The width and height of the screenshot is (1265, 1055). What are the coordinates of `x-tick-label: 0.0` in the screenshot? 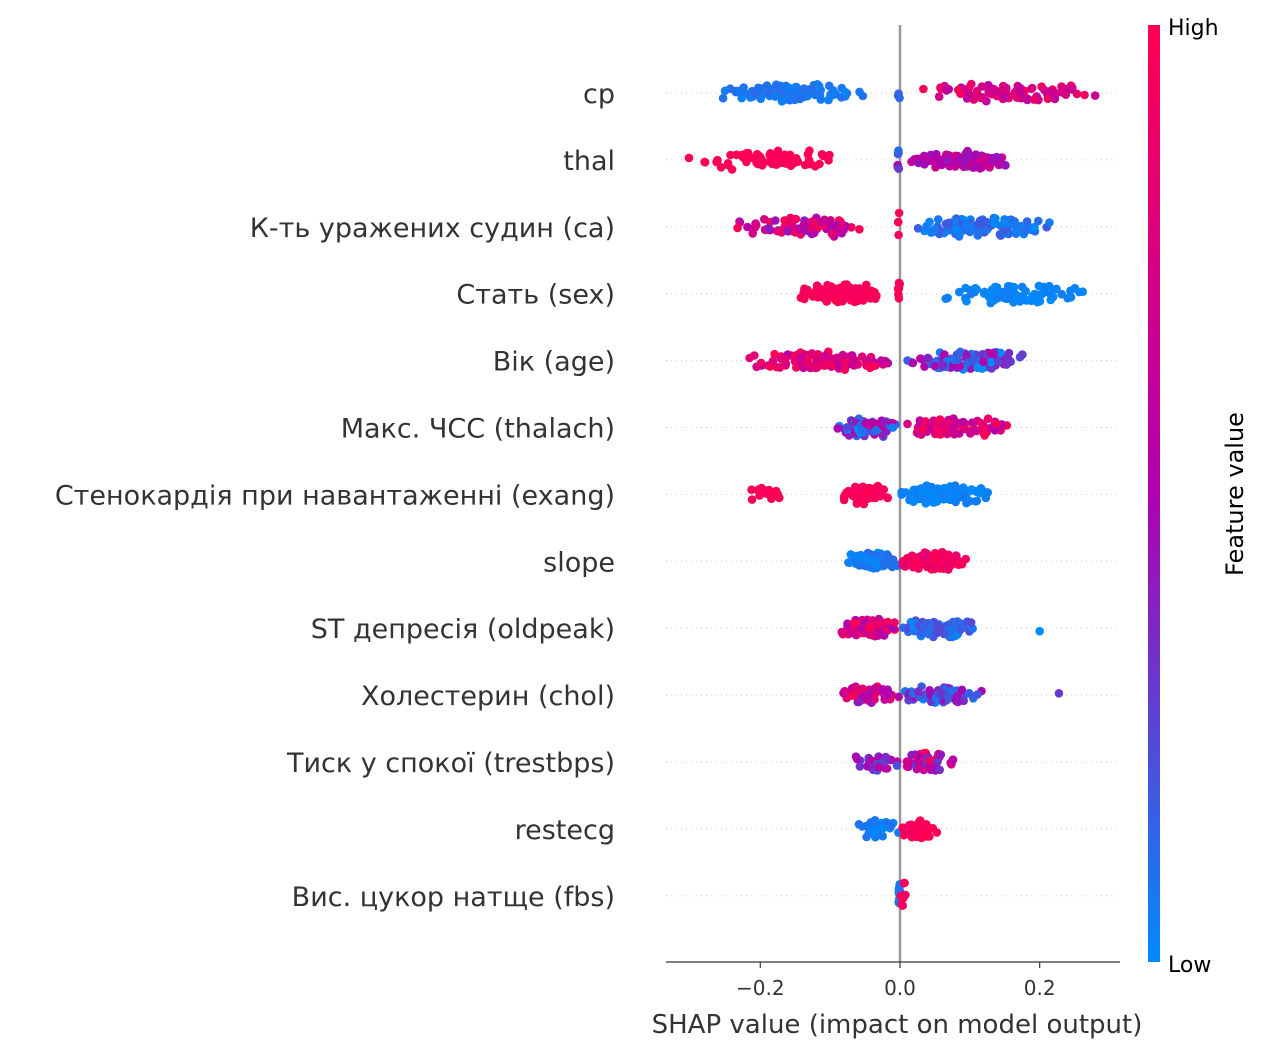 It's located at (900, 988).